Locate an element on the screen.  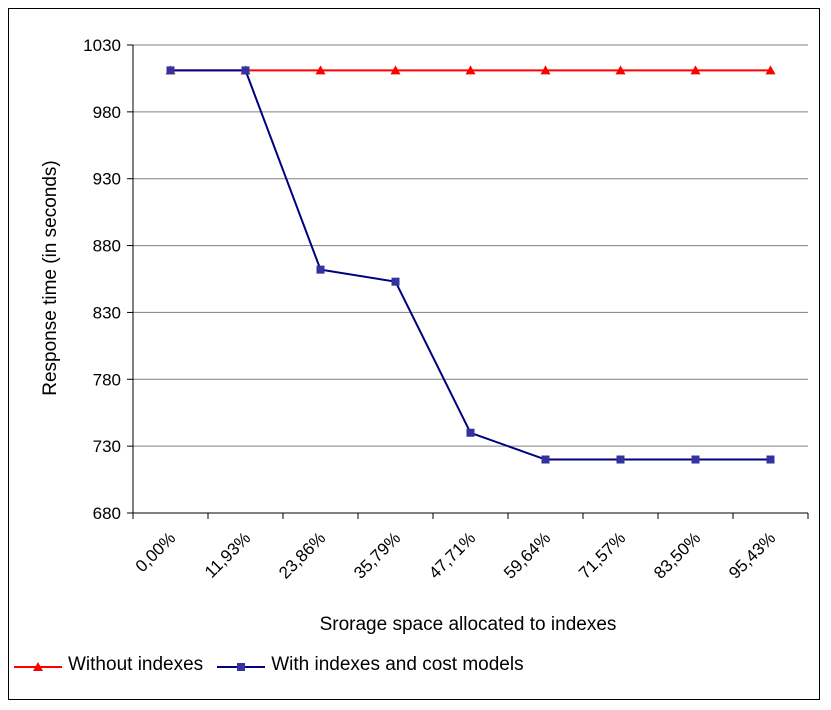
y-axis-title: Response time (in seconds) is located at coordinates (50, 278).